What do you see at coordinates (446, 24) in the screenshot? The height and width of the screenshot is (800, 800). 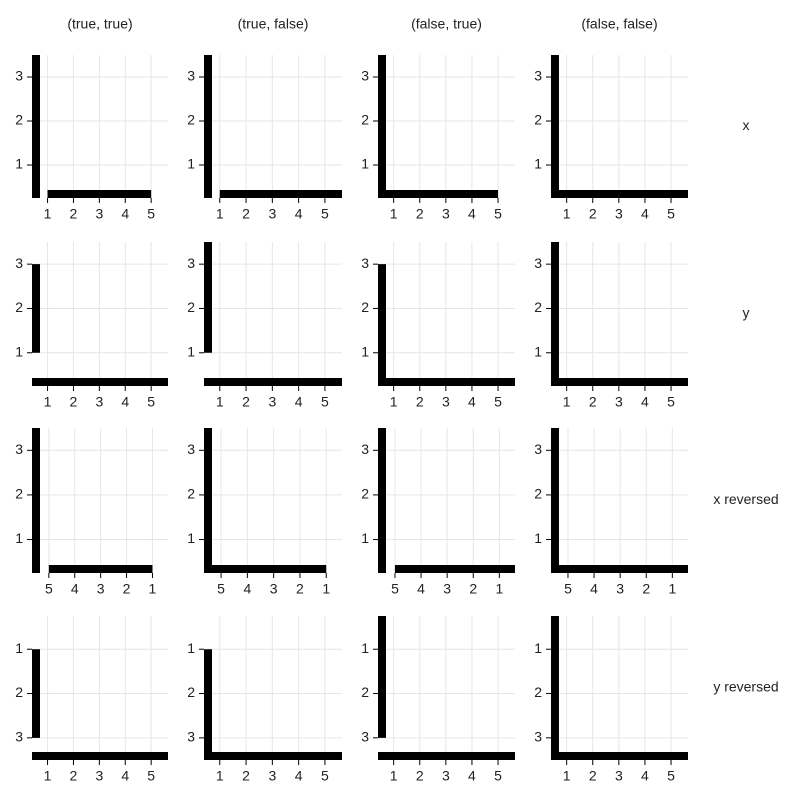 I see `column-title: (false, true)` at bounding box center [446, 24].